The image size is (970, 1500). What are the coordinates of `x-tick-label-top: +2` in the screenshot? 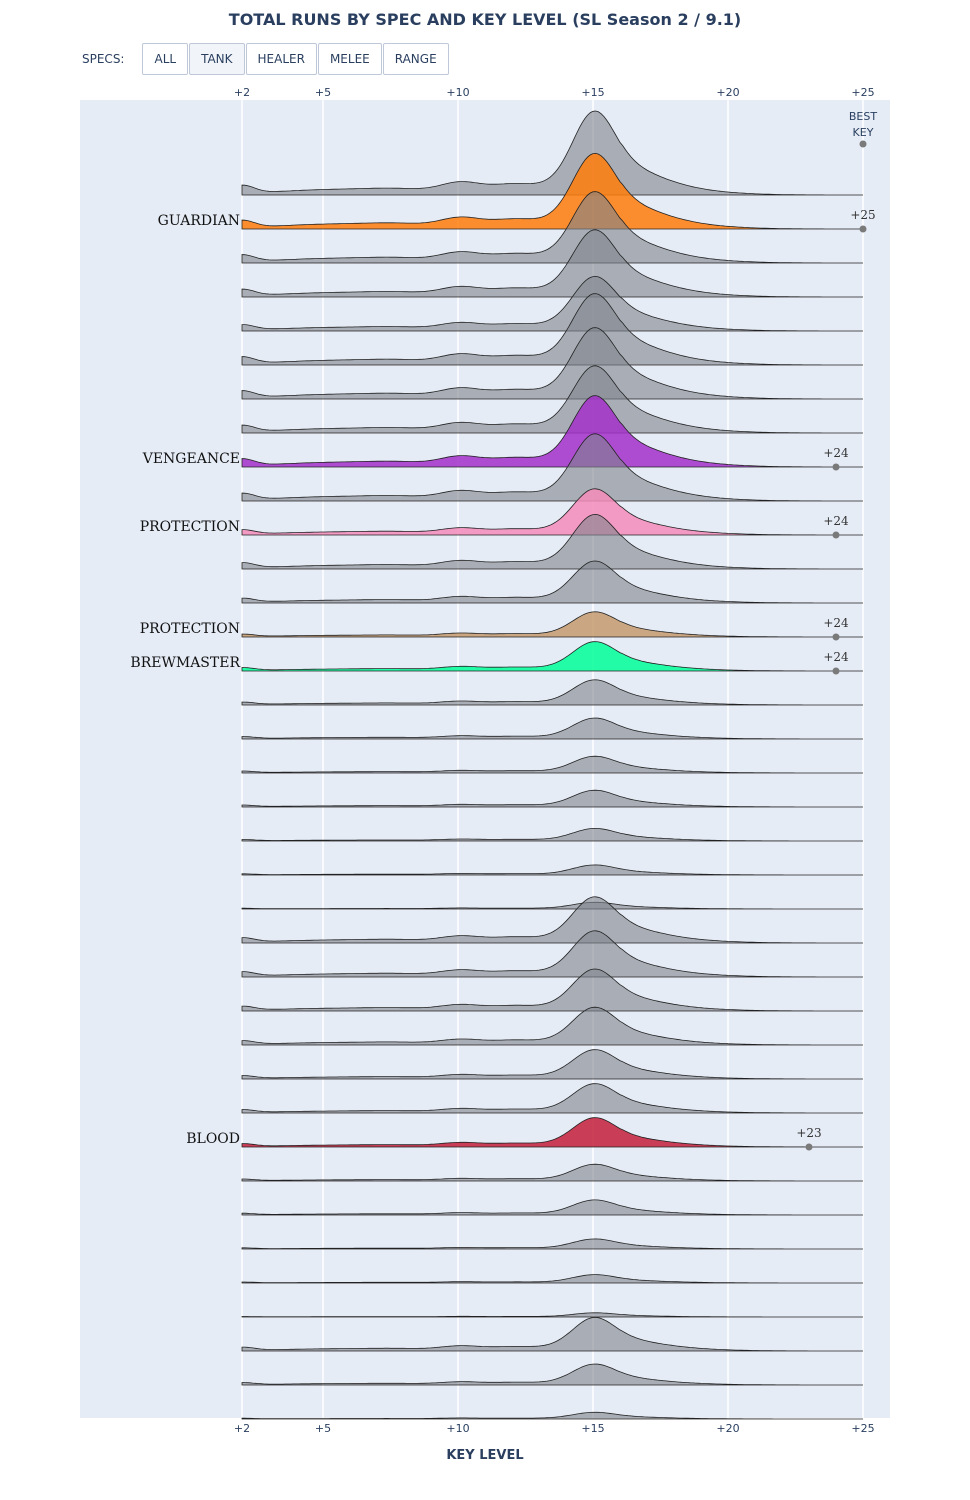 It's located at (242, 92).